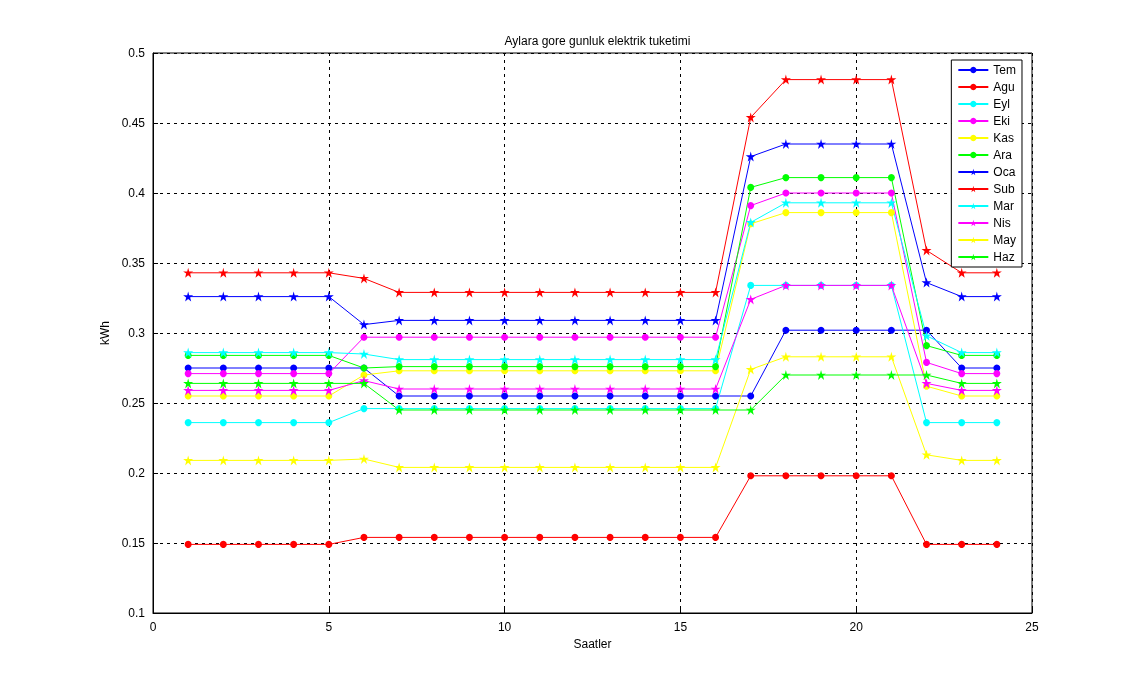  I want to click on x-tick-label: 15, so click(680, 627).